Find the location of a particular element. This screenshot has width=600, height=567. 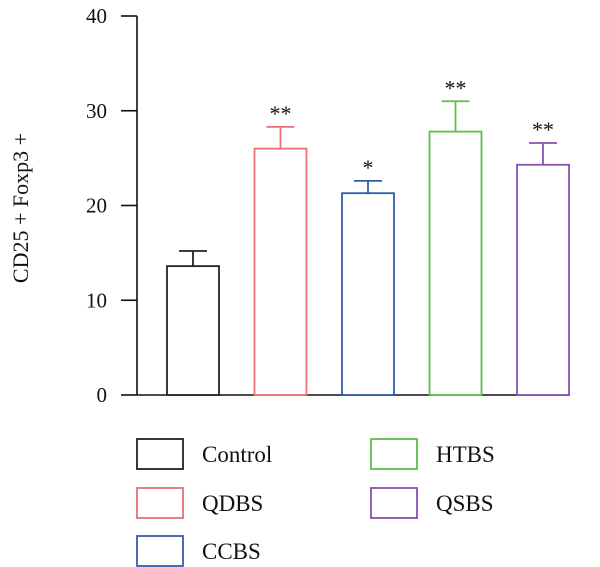

legend-item-htbs: HTBS is located at coordinates (432, 454).